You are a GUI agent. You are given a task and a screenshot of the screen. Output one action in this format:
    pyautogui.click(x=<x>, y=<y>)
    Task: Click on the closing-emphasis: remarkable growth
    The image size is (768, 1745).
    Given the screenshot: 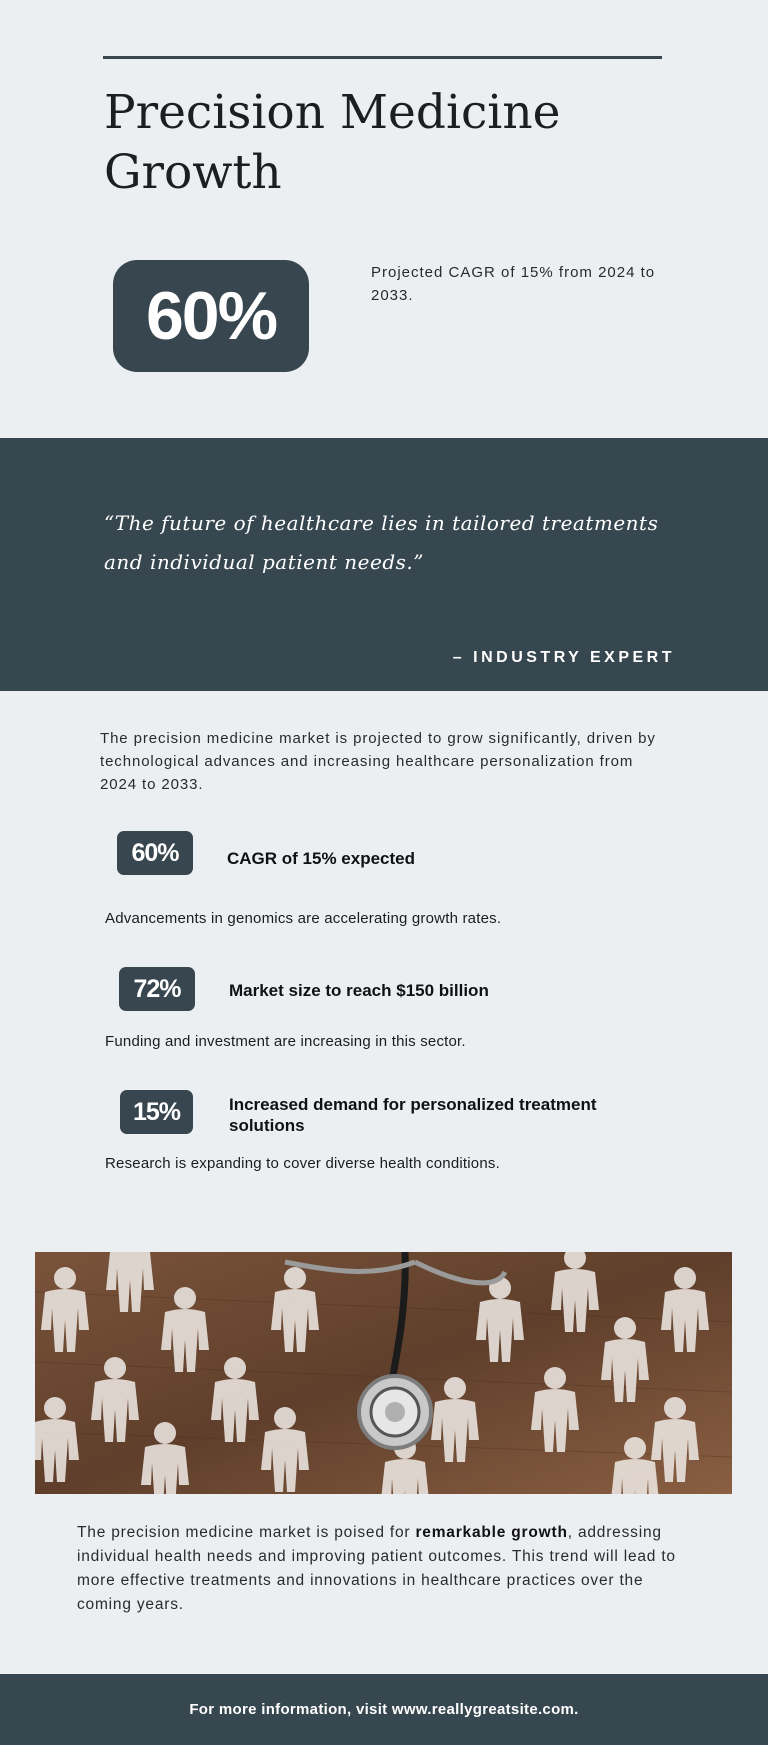 What is the action you would take?
    pyautogui.click(x=491, y=1532)
    